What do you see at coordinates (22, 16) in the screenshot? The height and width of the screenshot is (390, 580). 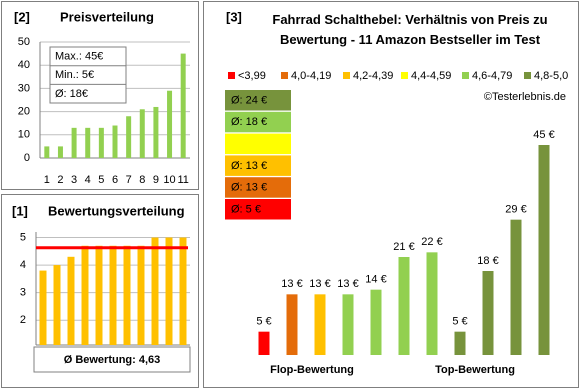 I see `panel-number: [2]` at bounding box center [22, 16].